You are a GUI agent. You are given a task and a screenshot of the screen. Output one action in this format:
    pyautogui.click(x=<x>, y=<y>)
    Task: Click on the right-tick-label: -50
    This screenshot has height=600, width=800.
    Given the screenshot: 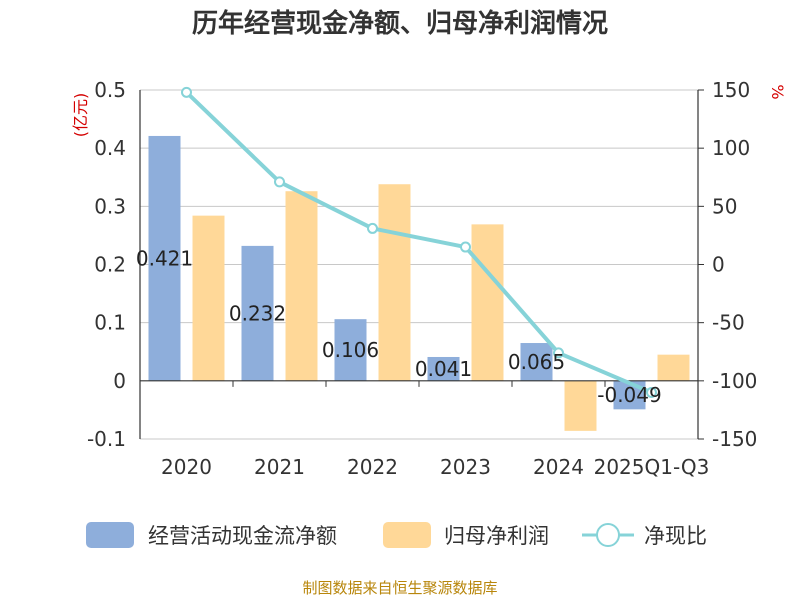 What is the action you would take?
    pyautogui.click(x=728, y=323)
    